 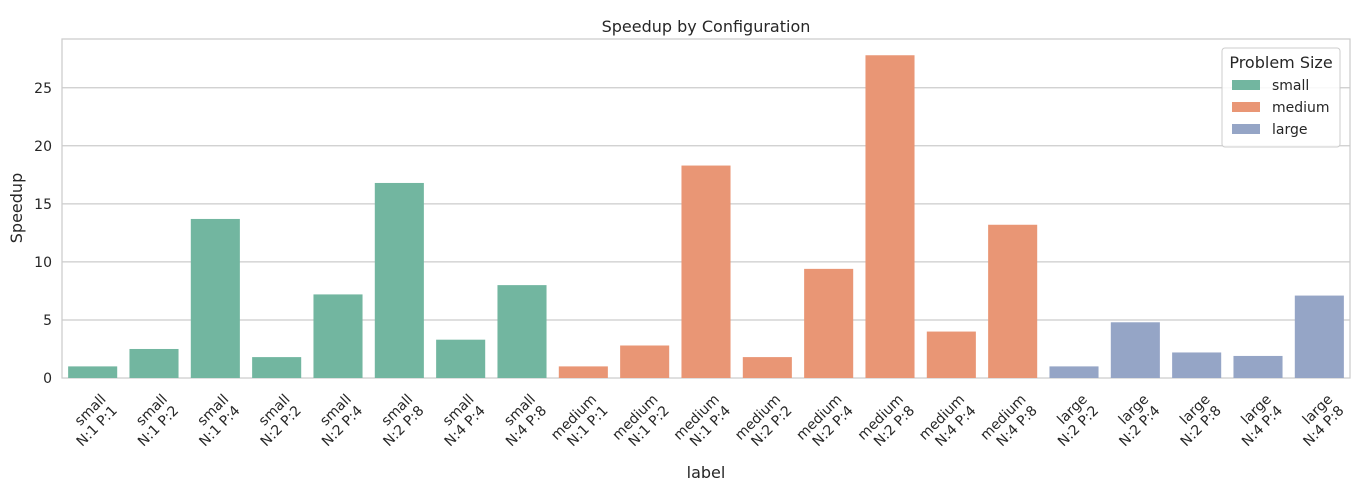 I want to click on legend-items: small medium large, so click(x=1281, y=108).